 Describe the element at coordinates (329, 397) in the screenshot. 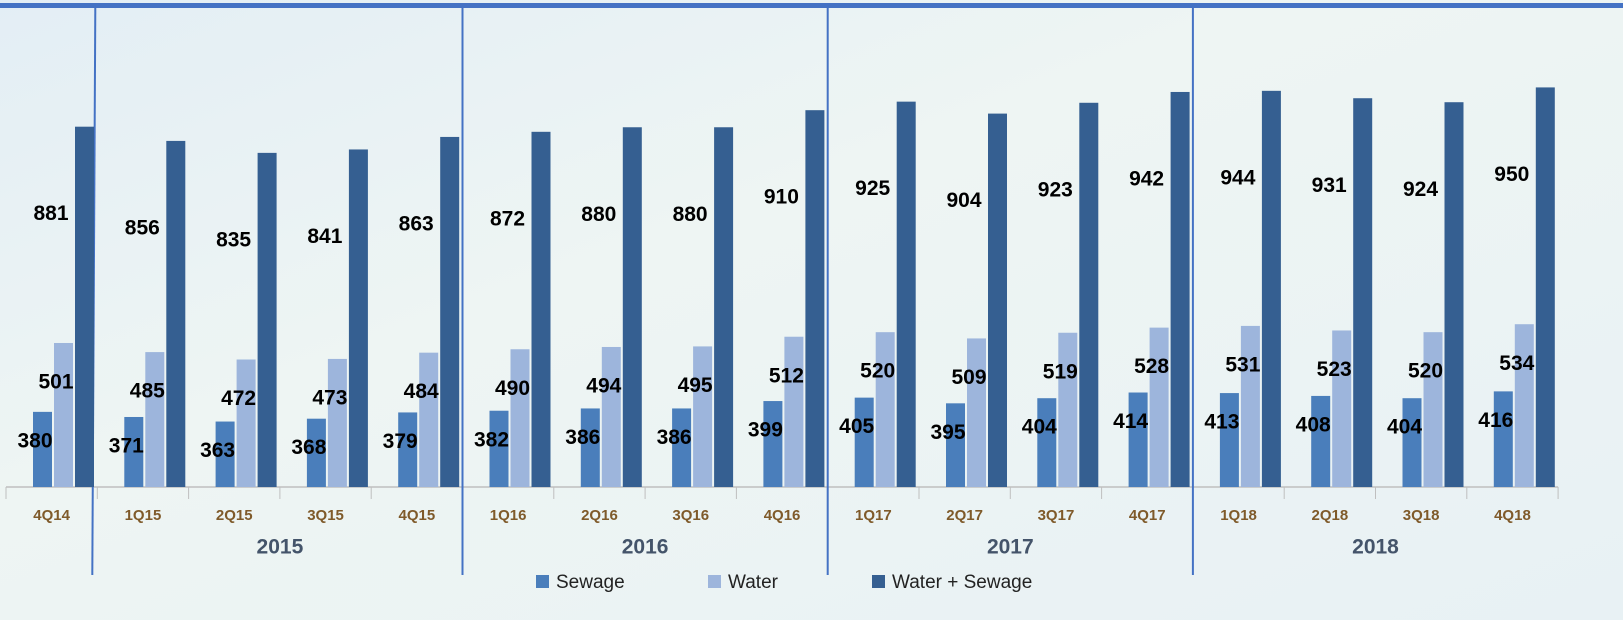

I see `data-label: 473` at that location.